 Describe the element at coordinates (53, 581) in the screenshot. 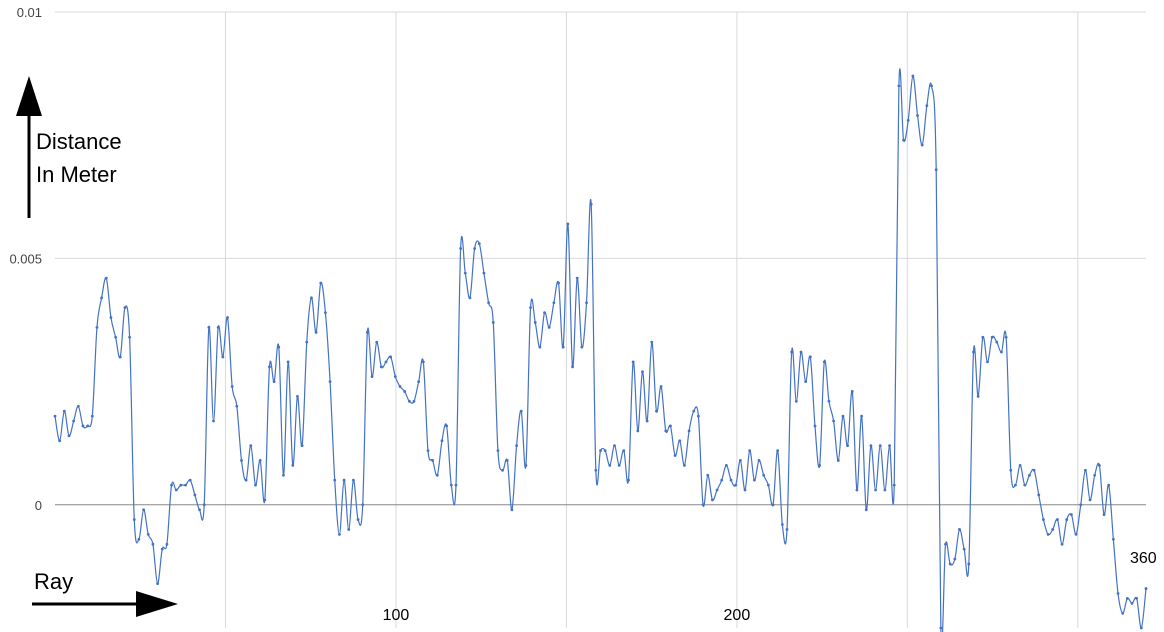

I see `x-arrow-label: Ray` at that location.